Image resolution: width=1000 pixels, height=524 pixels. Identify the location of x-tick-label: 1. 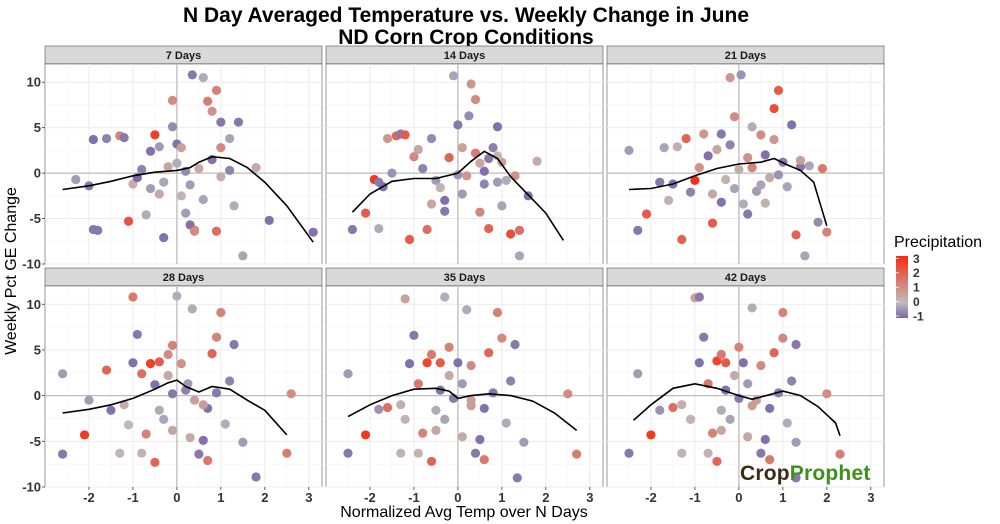
(782, 497).